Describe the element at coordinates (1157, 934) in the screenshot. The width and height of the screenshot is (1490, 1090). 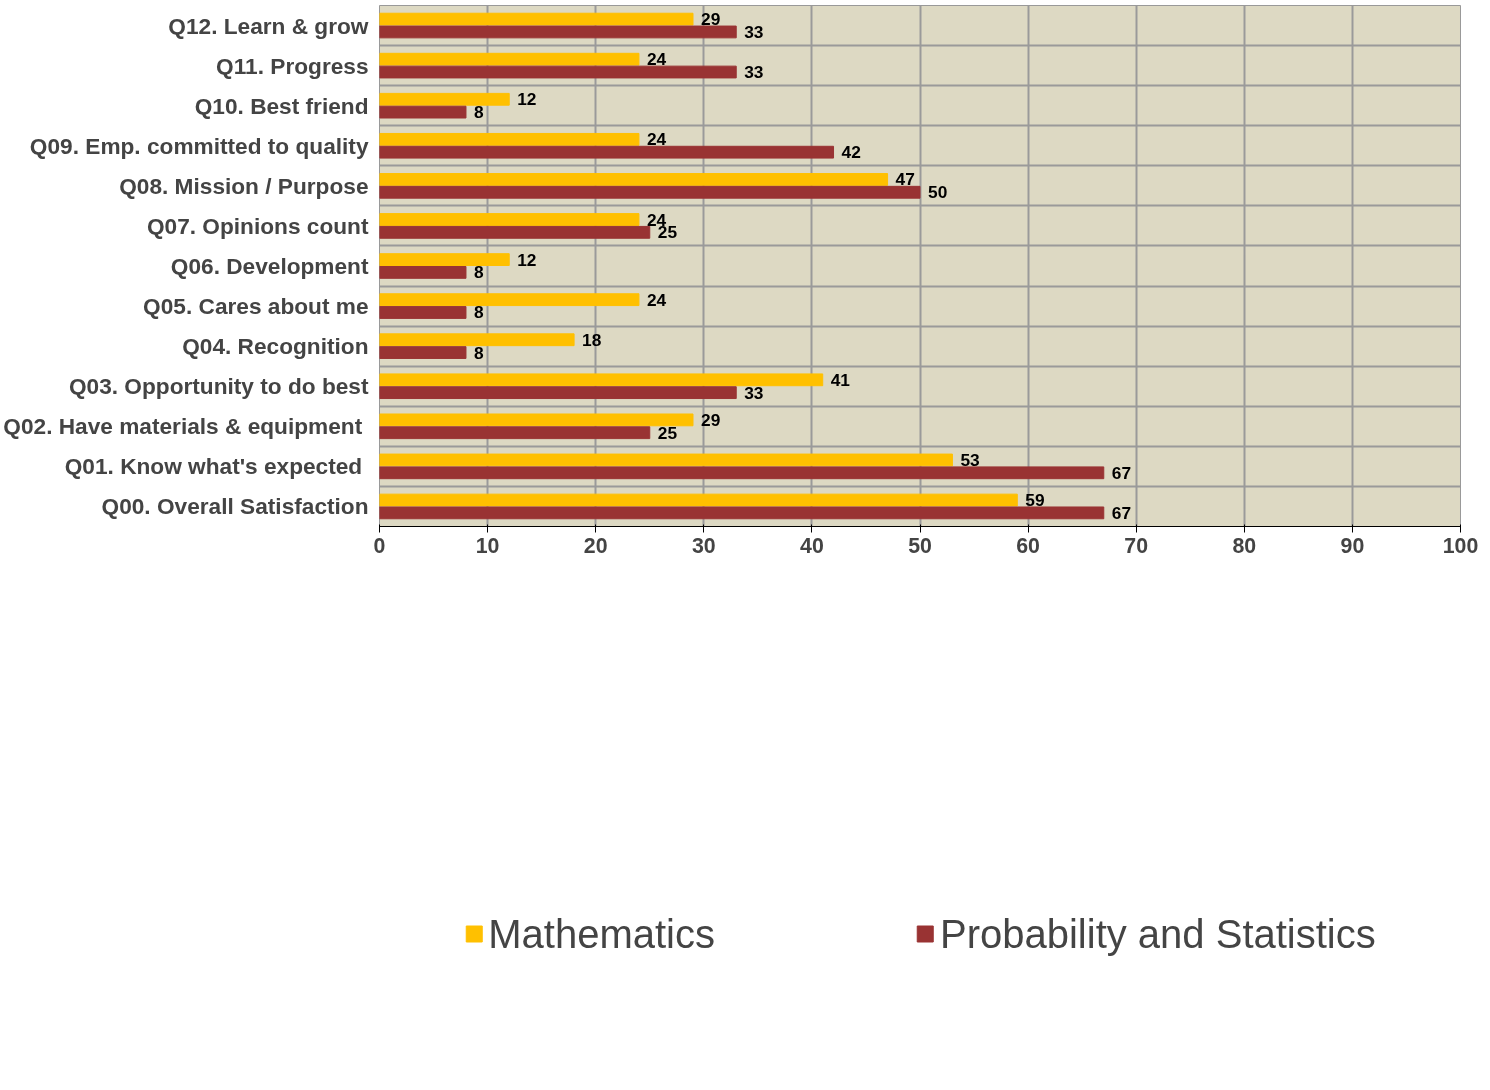
I see `legend-label: Probability and Statistics` at that location.